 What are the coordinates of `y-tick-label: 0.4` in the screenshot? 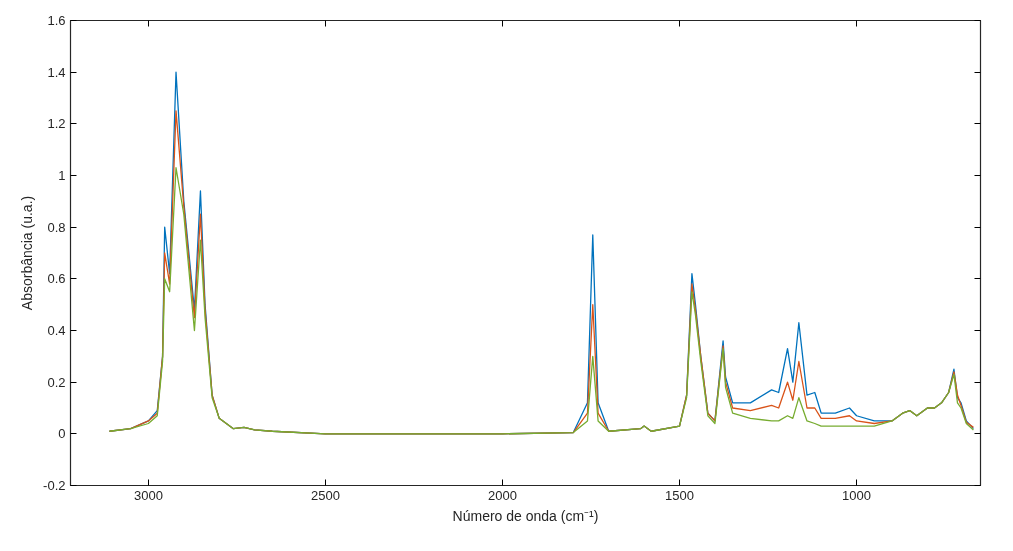 It's located at (56, 330).